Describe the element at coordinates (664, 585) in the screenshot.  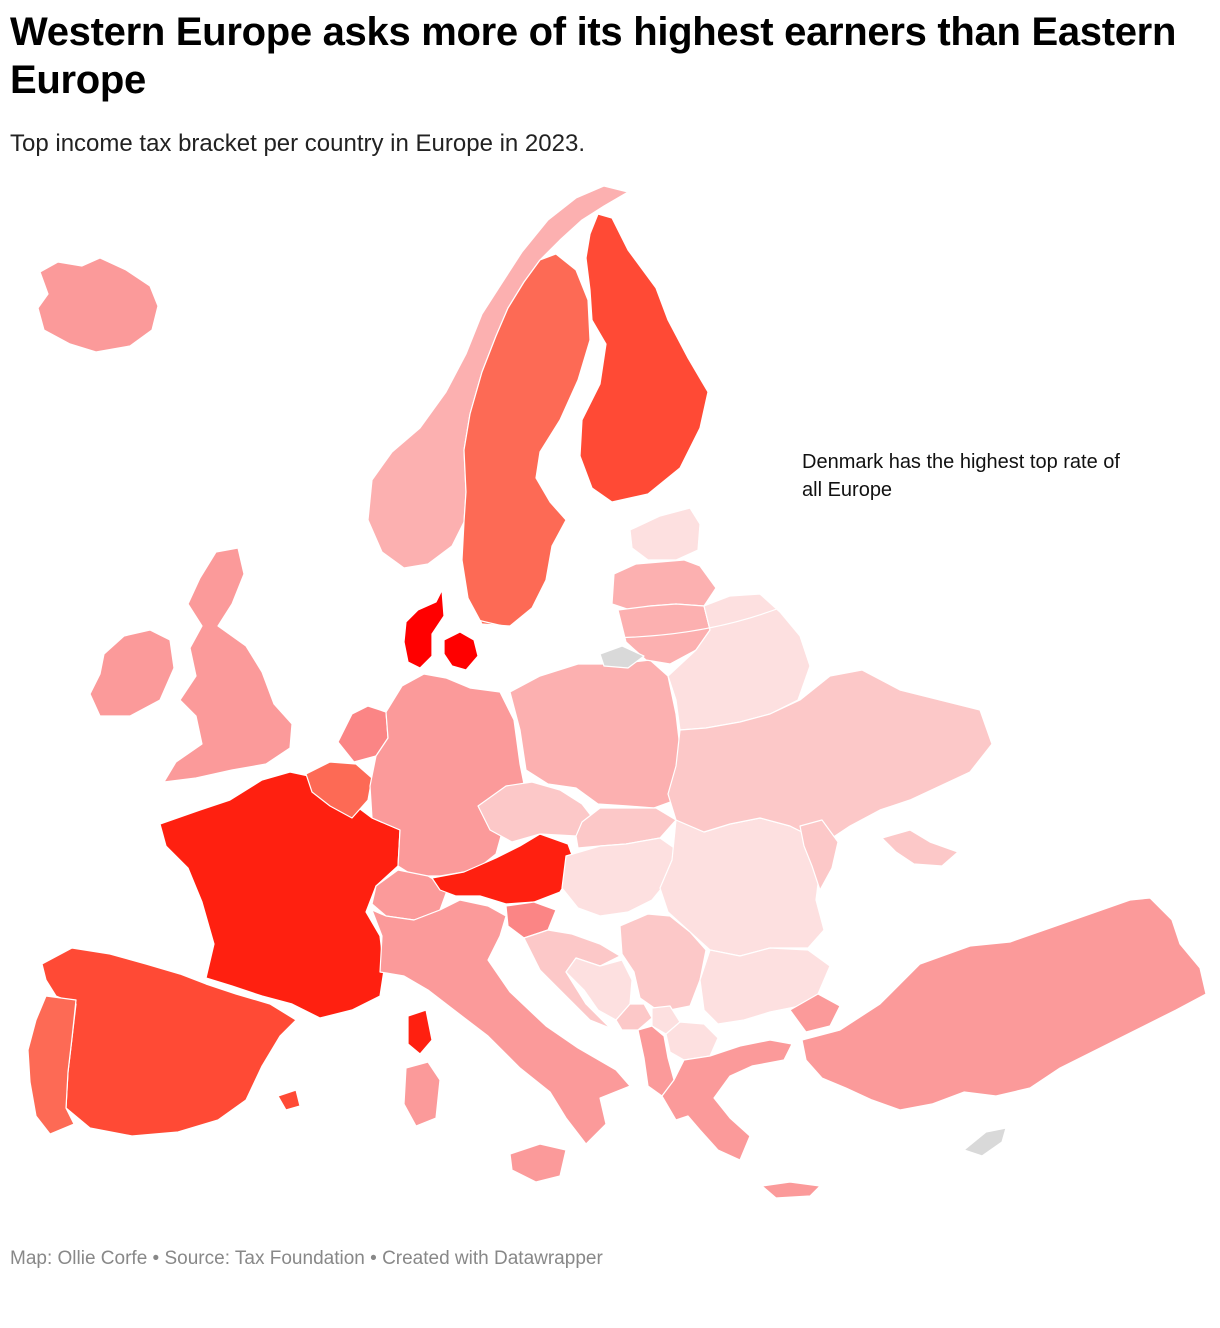
I see `country-latvia` at that location.